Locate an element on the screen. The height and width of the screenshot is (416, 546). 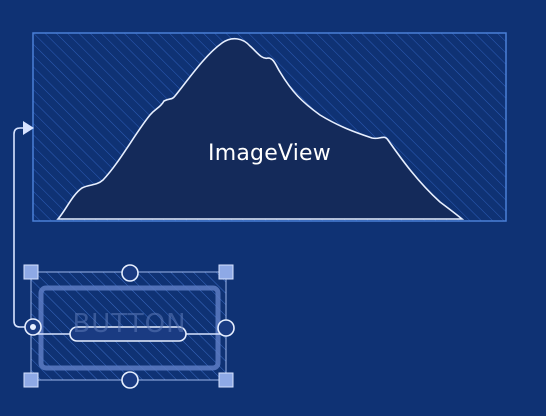
arrow-right-icon is located at coordinates (28, 128).